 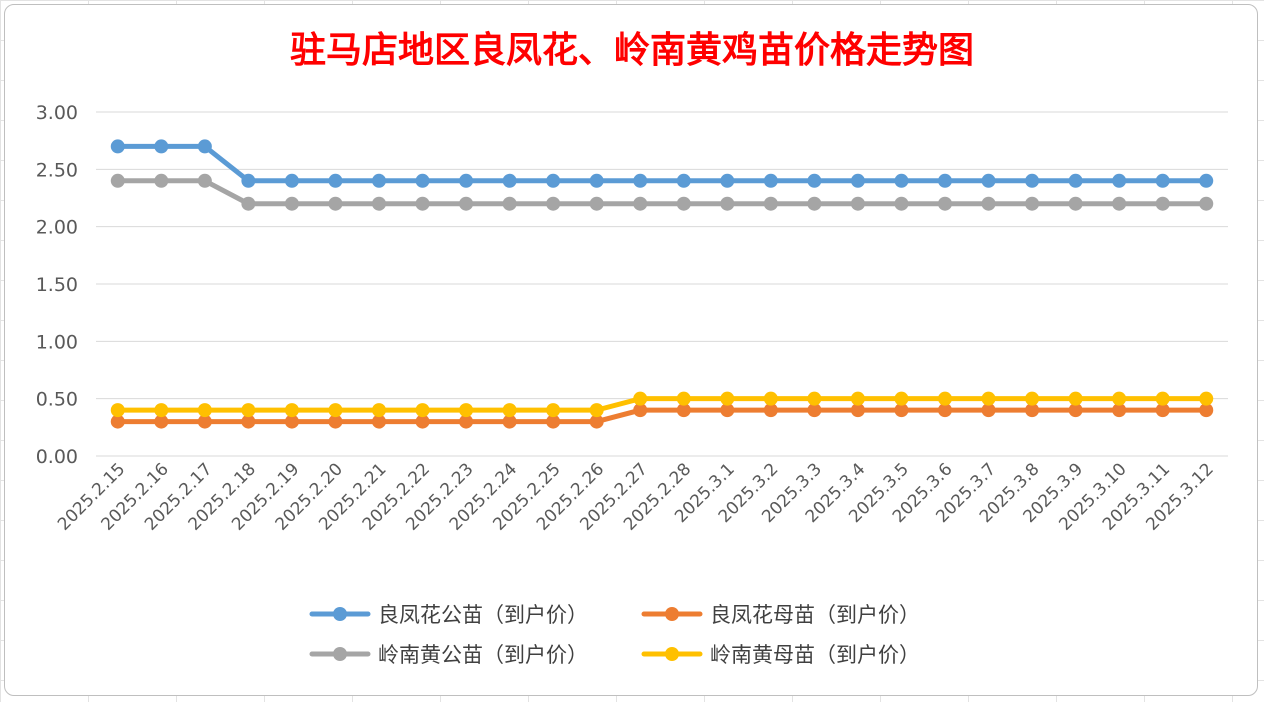 I want to click on legend-item: 岭南黄母苗（到户价）, so click(x=780, y=655).